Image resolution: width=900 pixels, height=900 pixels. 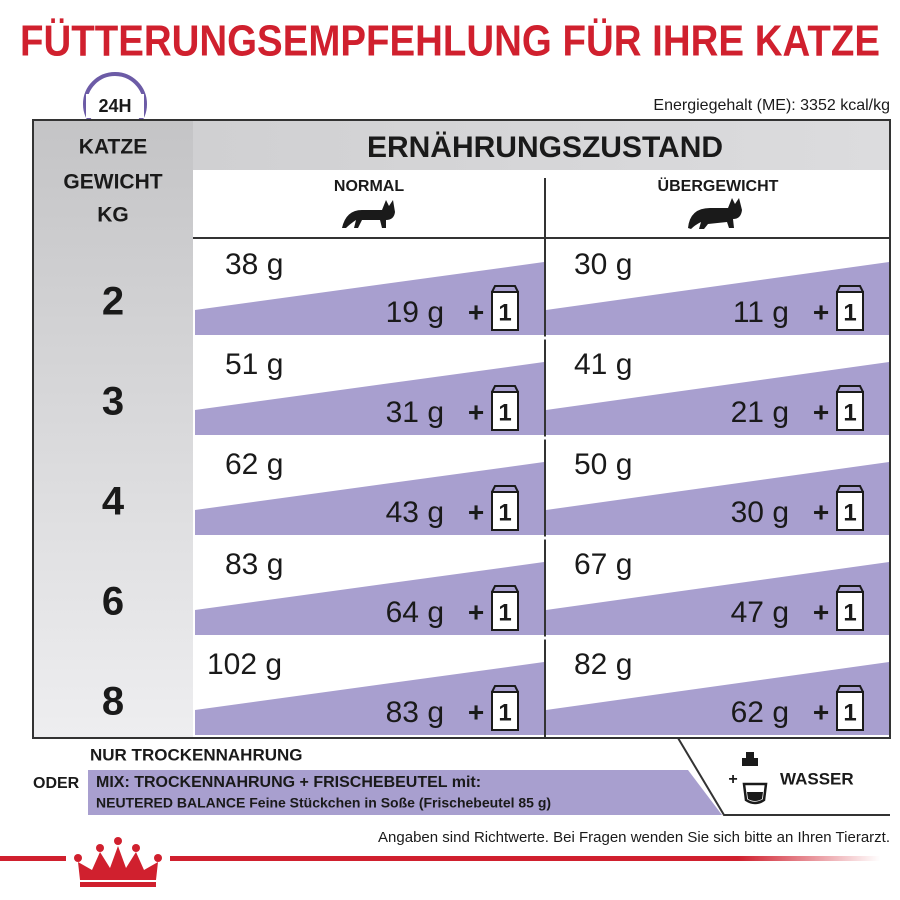 I want to click on clock-label: 24H, so click(x=114, y=106).